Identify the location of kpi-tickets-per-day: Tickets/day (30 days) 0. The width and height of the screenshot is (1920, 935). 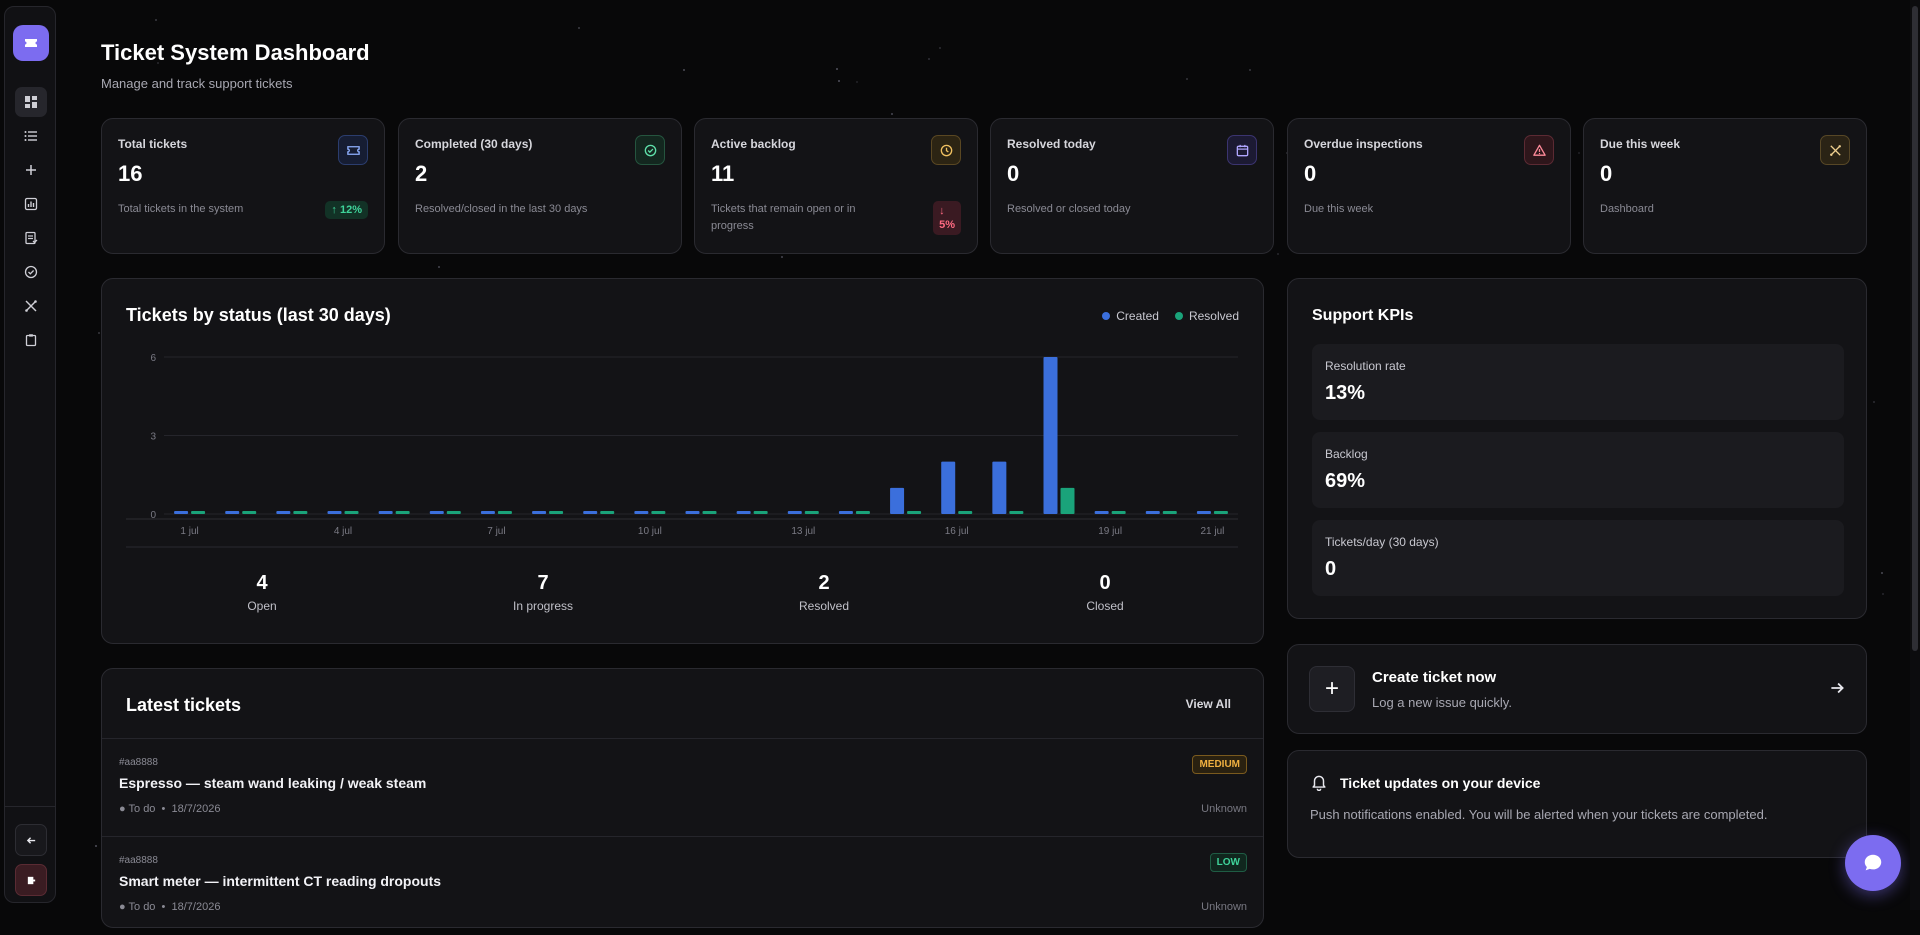
(1578, 558).